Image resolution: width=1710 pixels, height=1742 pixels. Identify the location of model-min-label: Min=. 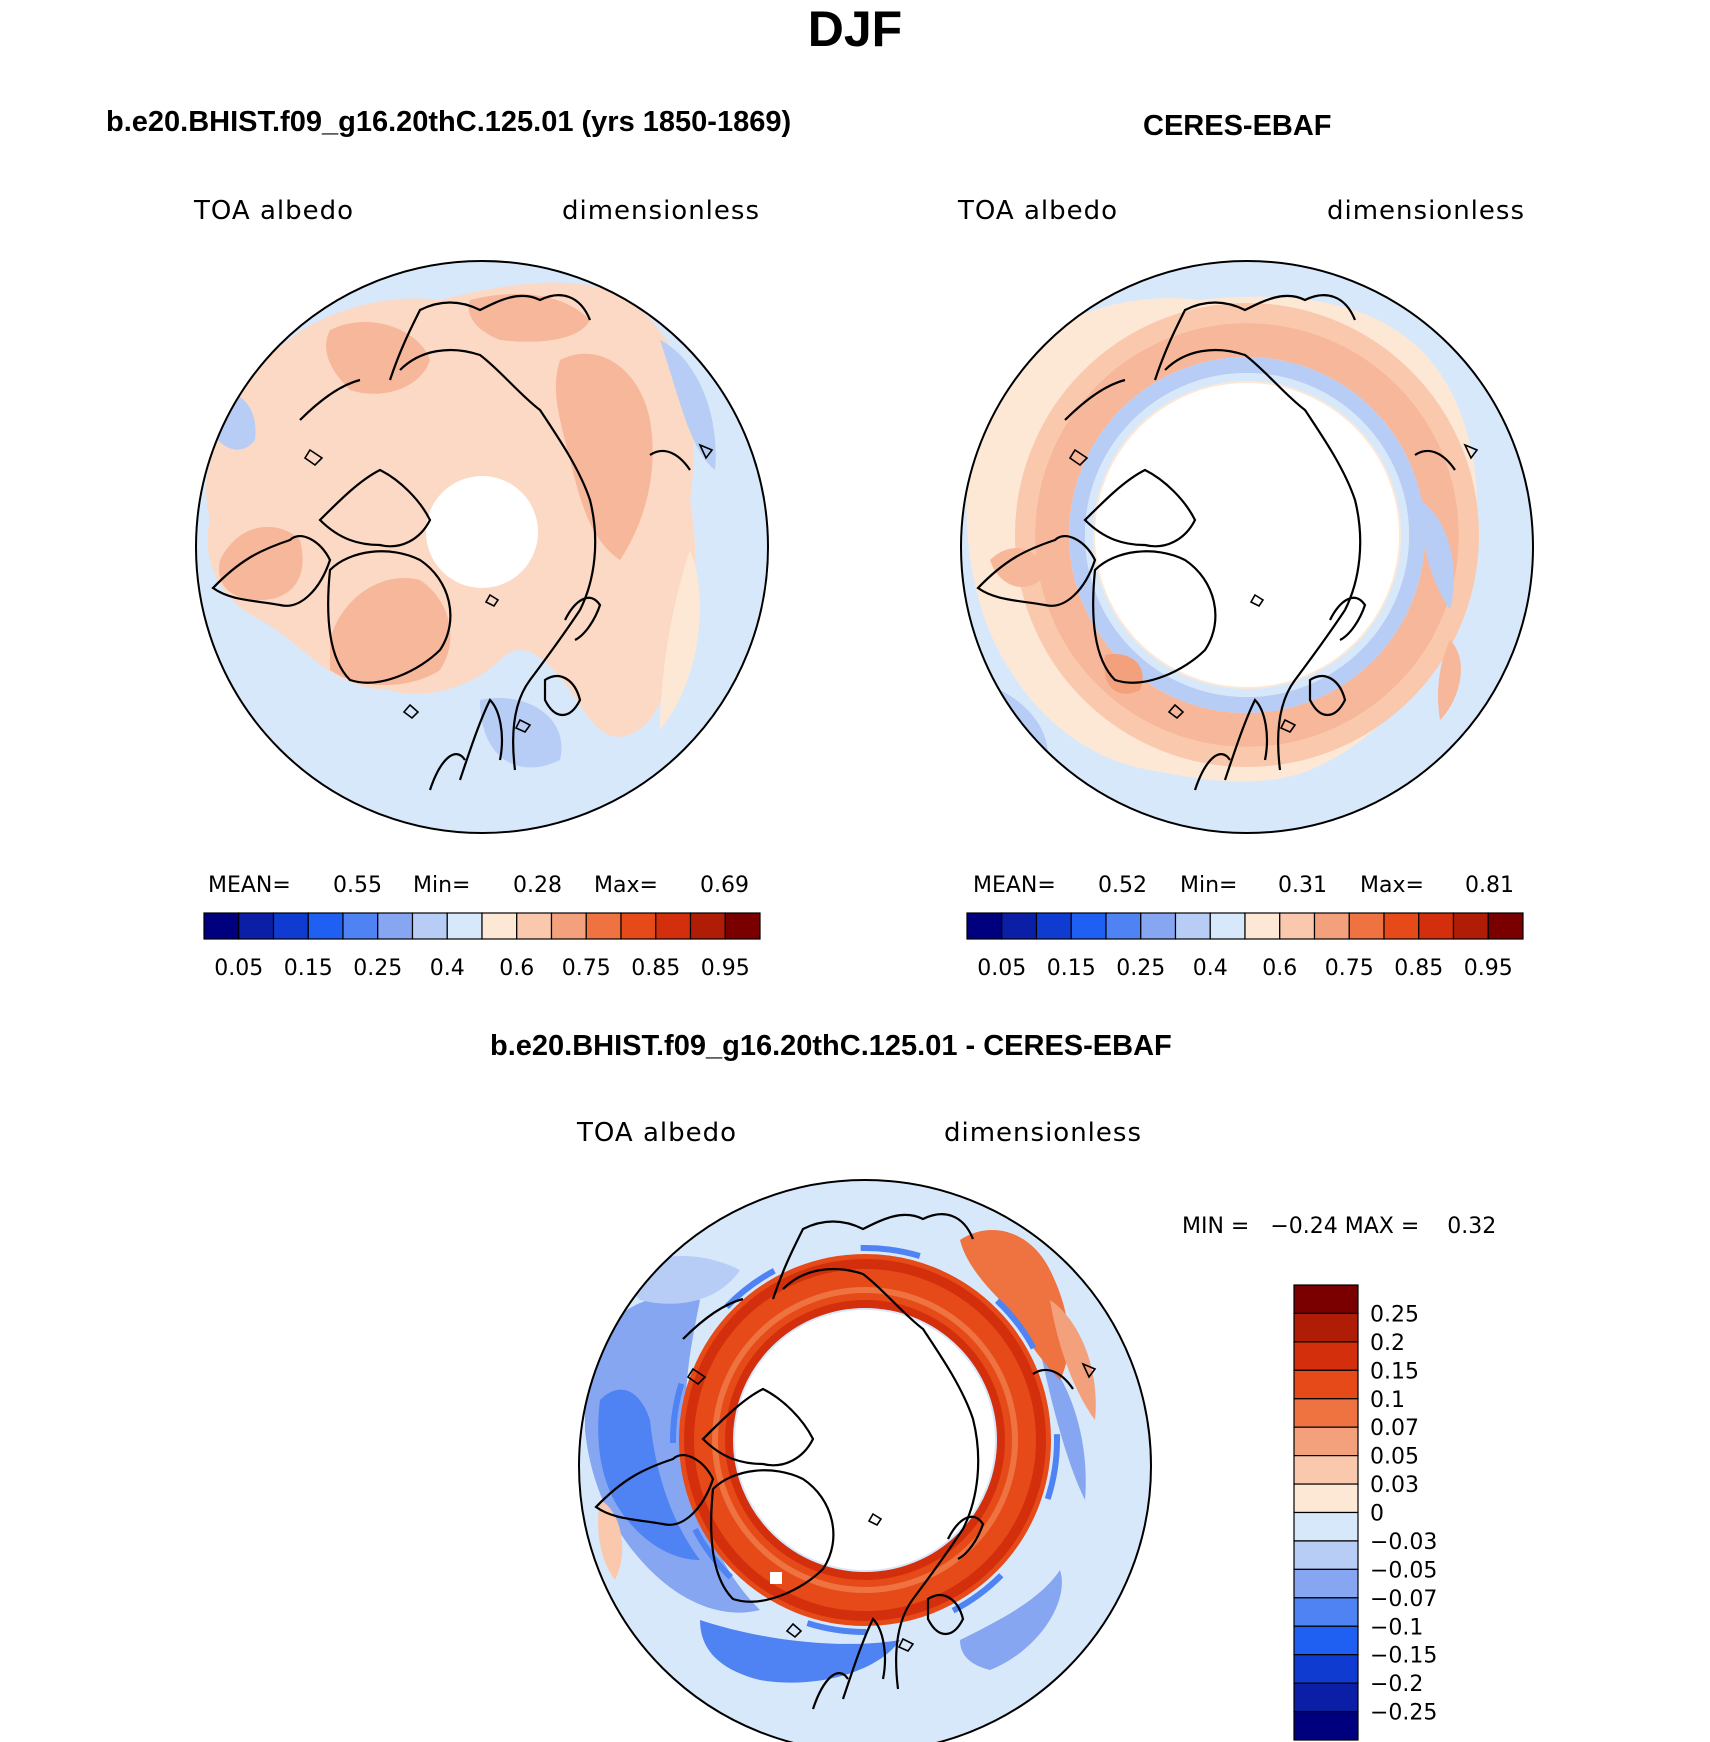
(442, 885).